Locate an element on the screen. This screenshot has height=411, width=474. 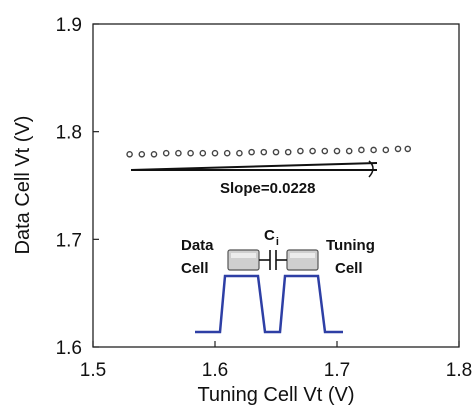
slope-line-upper is located at coordinates (254, 166).